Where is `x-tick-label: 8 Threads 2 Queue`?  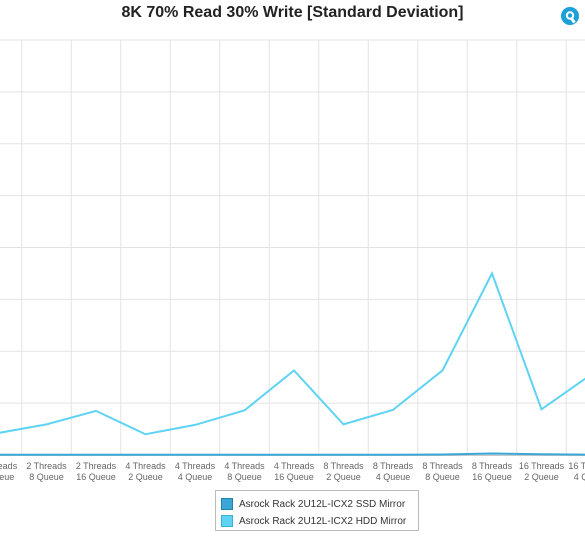 x-tick-label: 8 Threads 2 Queue is located at coordinates (343, 471).